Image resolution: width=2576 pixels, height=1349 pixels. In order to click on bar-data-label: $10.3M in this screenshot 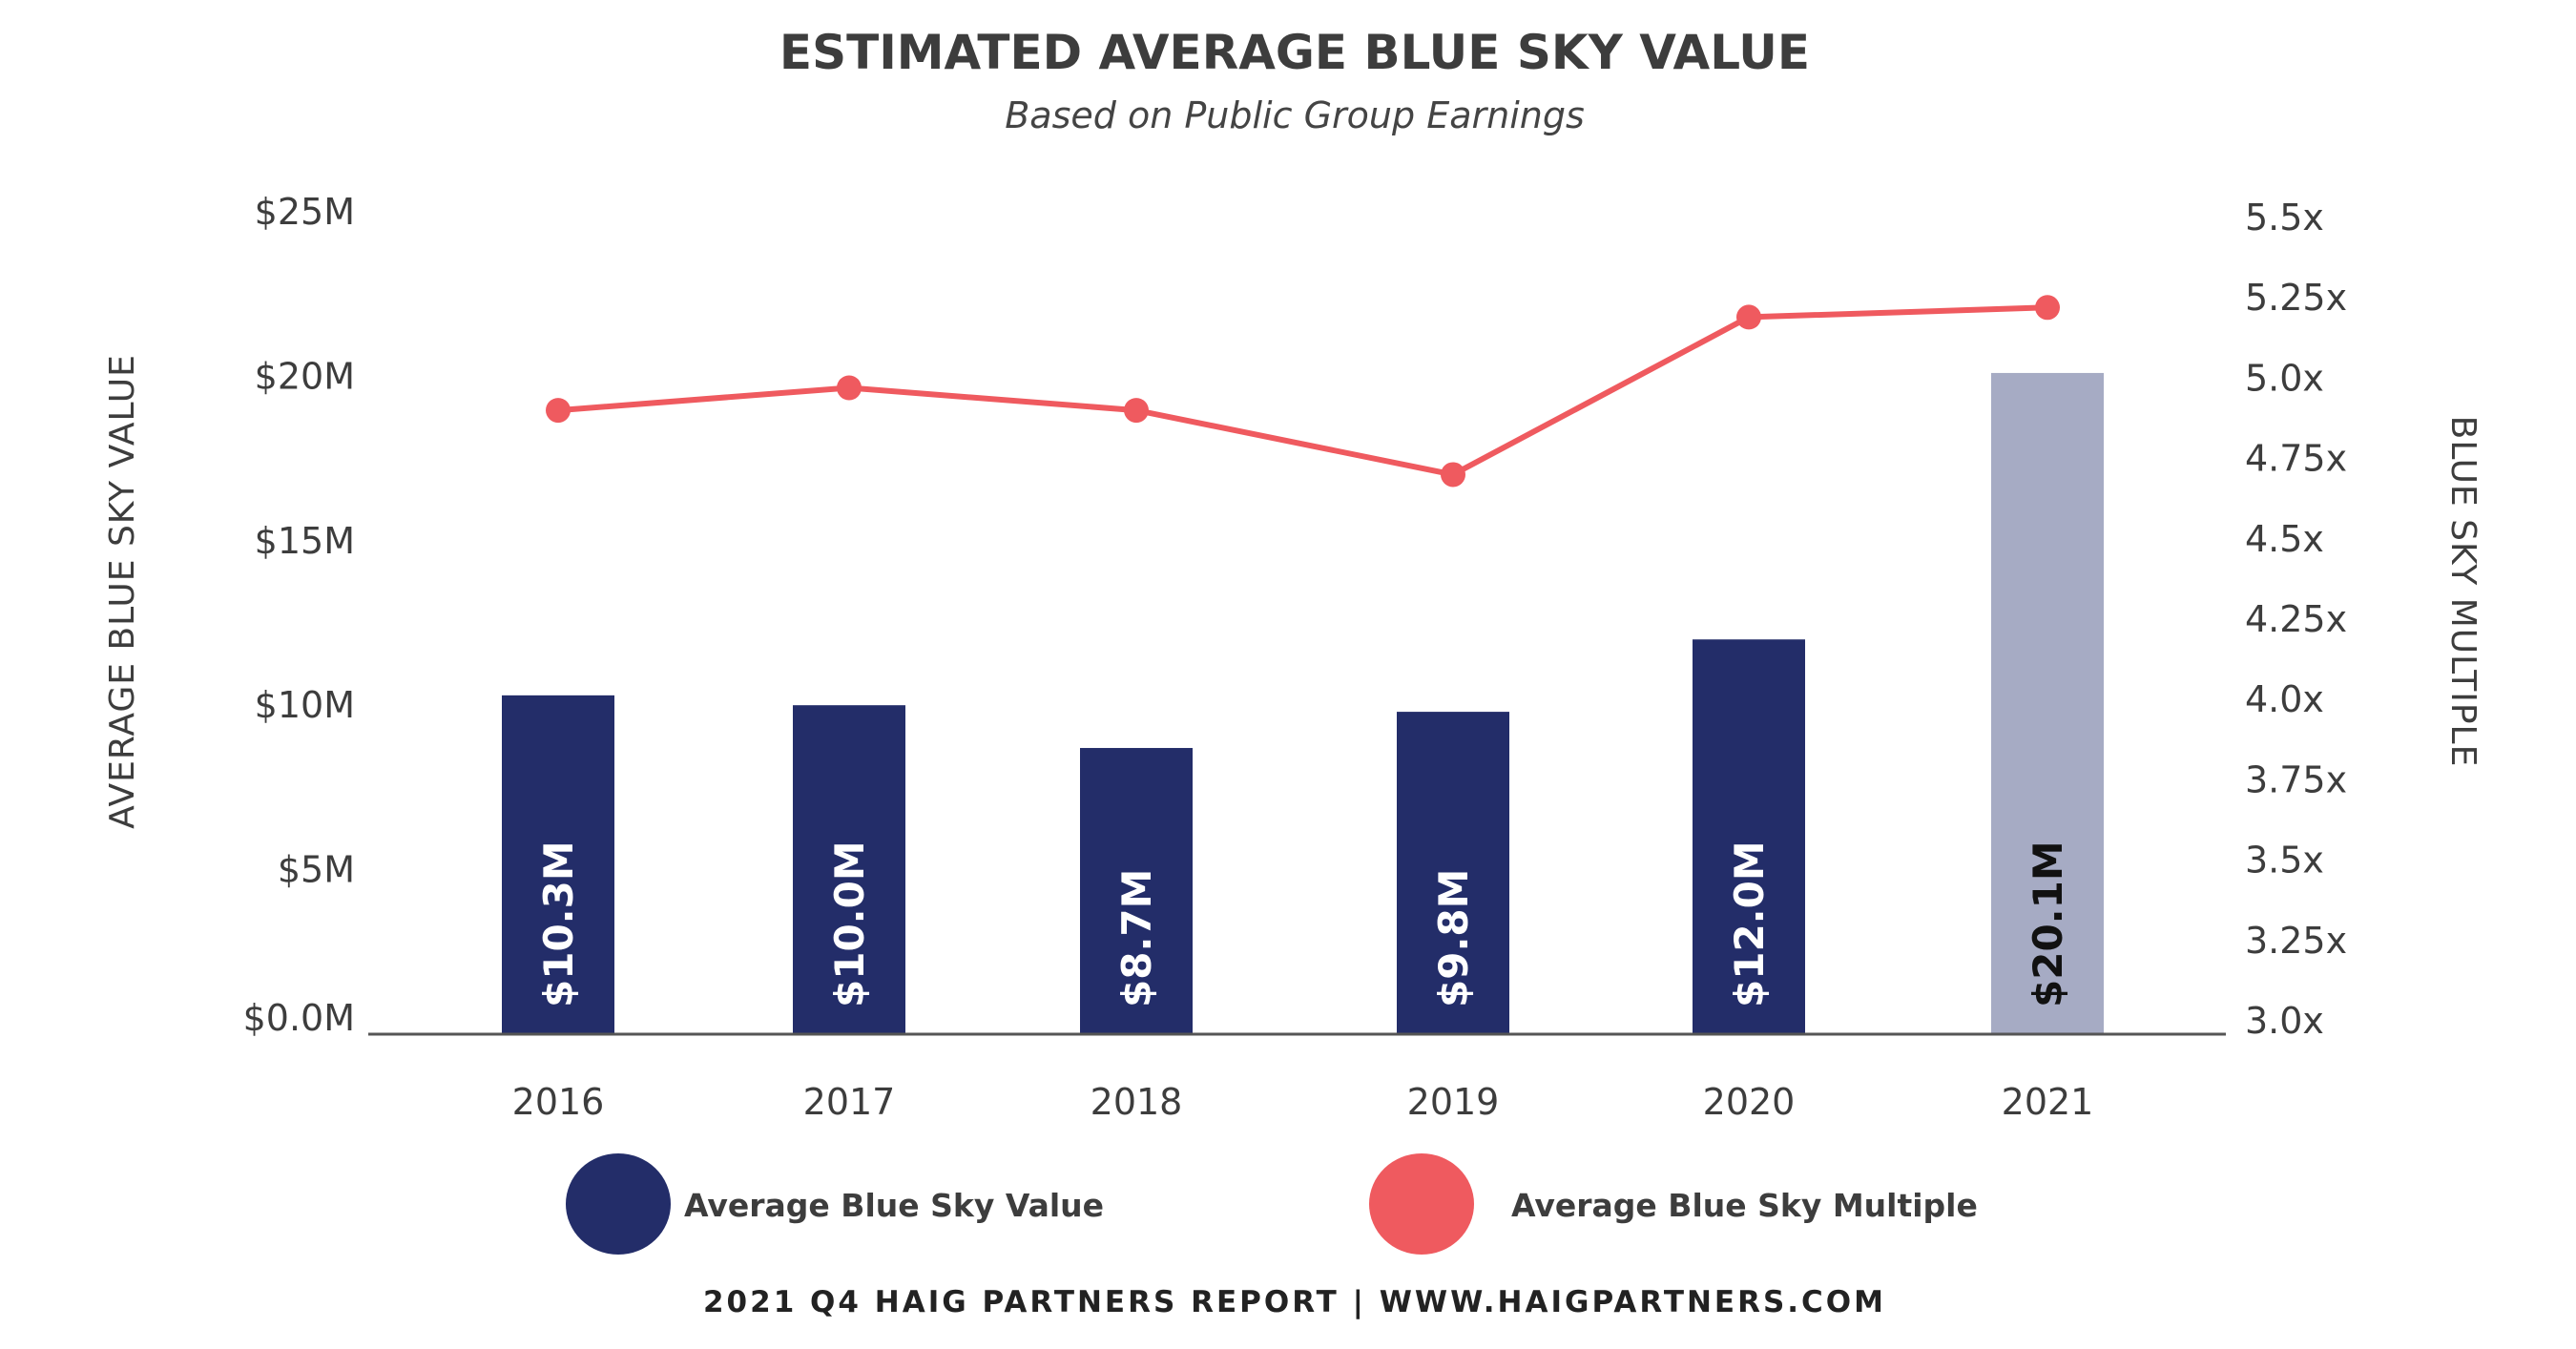, I will do `click(558, 924)`.